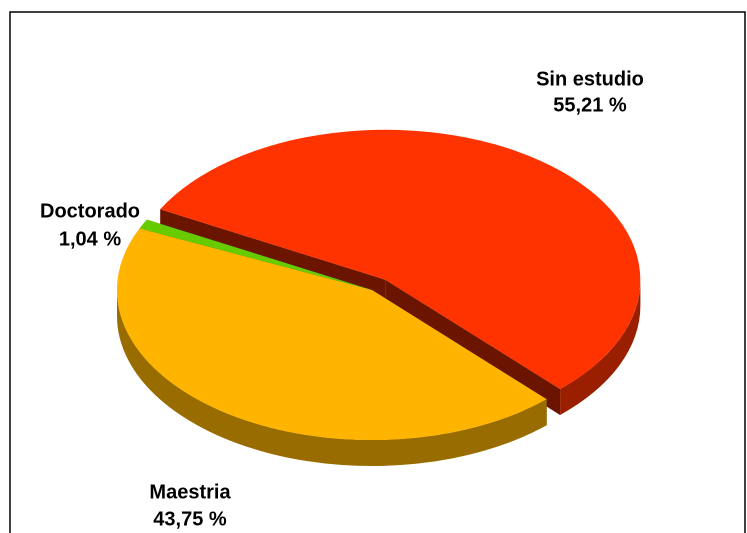 The image size is (747, 533). What do you see at coordinates (190, 519) in the screenshot?
I see `slice-value-label: 43,75 %` at bounding box center [190, 519].